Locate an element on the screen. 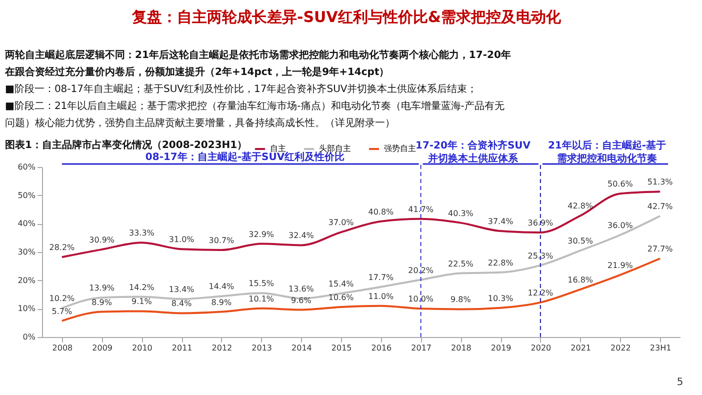  text: 08-17年：自主崛起-基于SUV红利及性价比 is located at coordinates (245, 157).